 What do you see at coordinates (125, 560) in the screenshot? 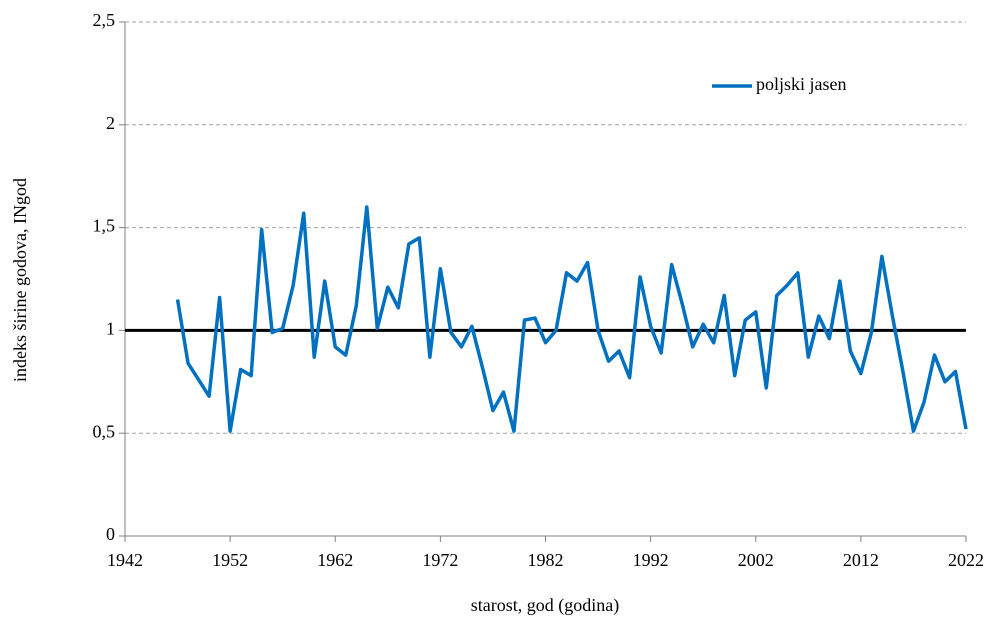
I see `x-tick-label: 1942` at bounding box center [125, 560].